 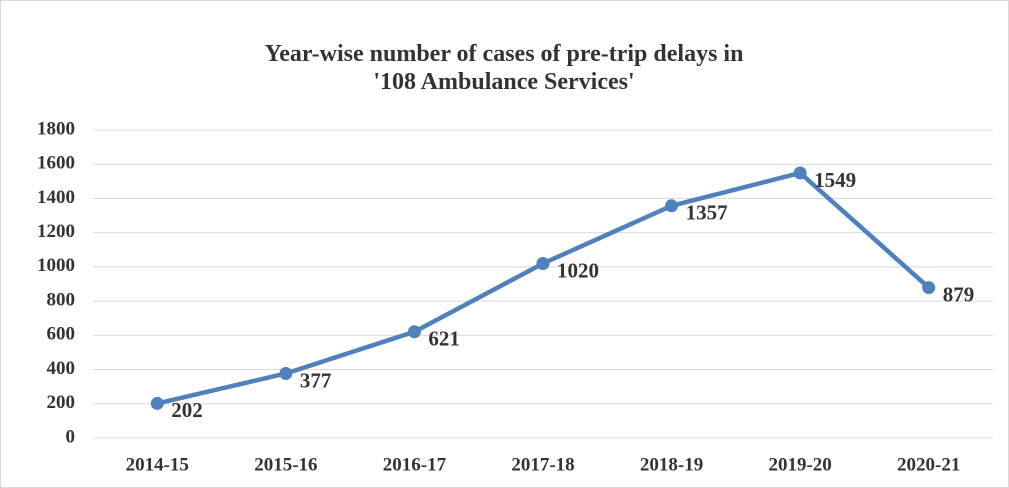 I want to click on x-tick-label: 2017-18, so click(x=542, y=464).